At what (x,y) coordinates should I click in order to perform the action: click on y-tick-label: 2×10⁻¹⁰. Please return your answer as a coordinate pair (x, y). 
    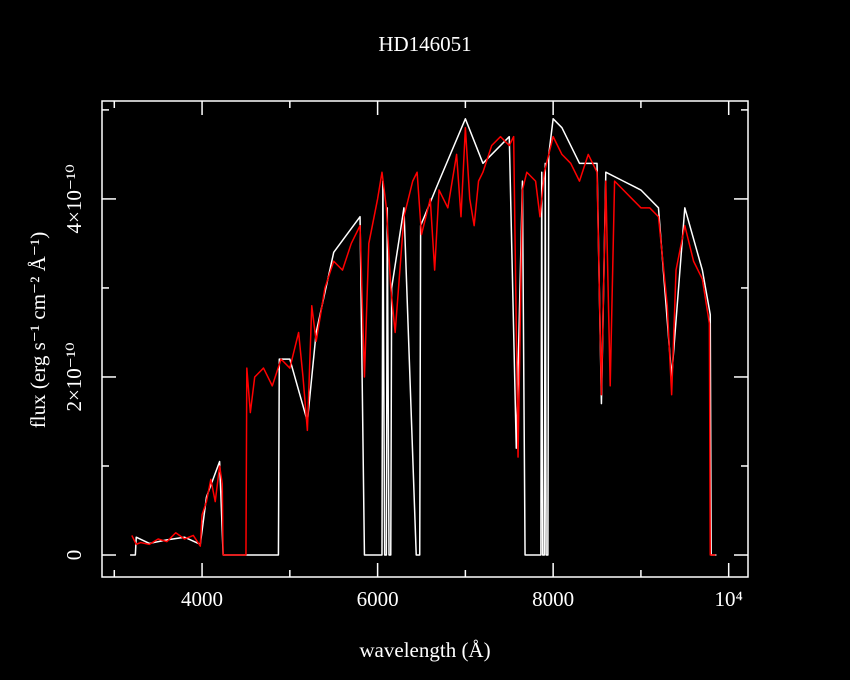
    Looking at the image, I should click on (74, 376).